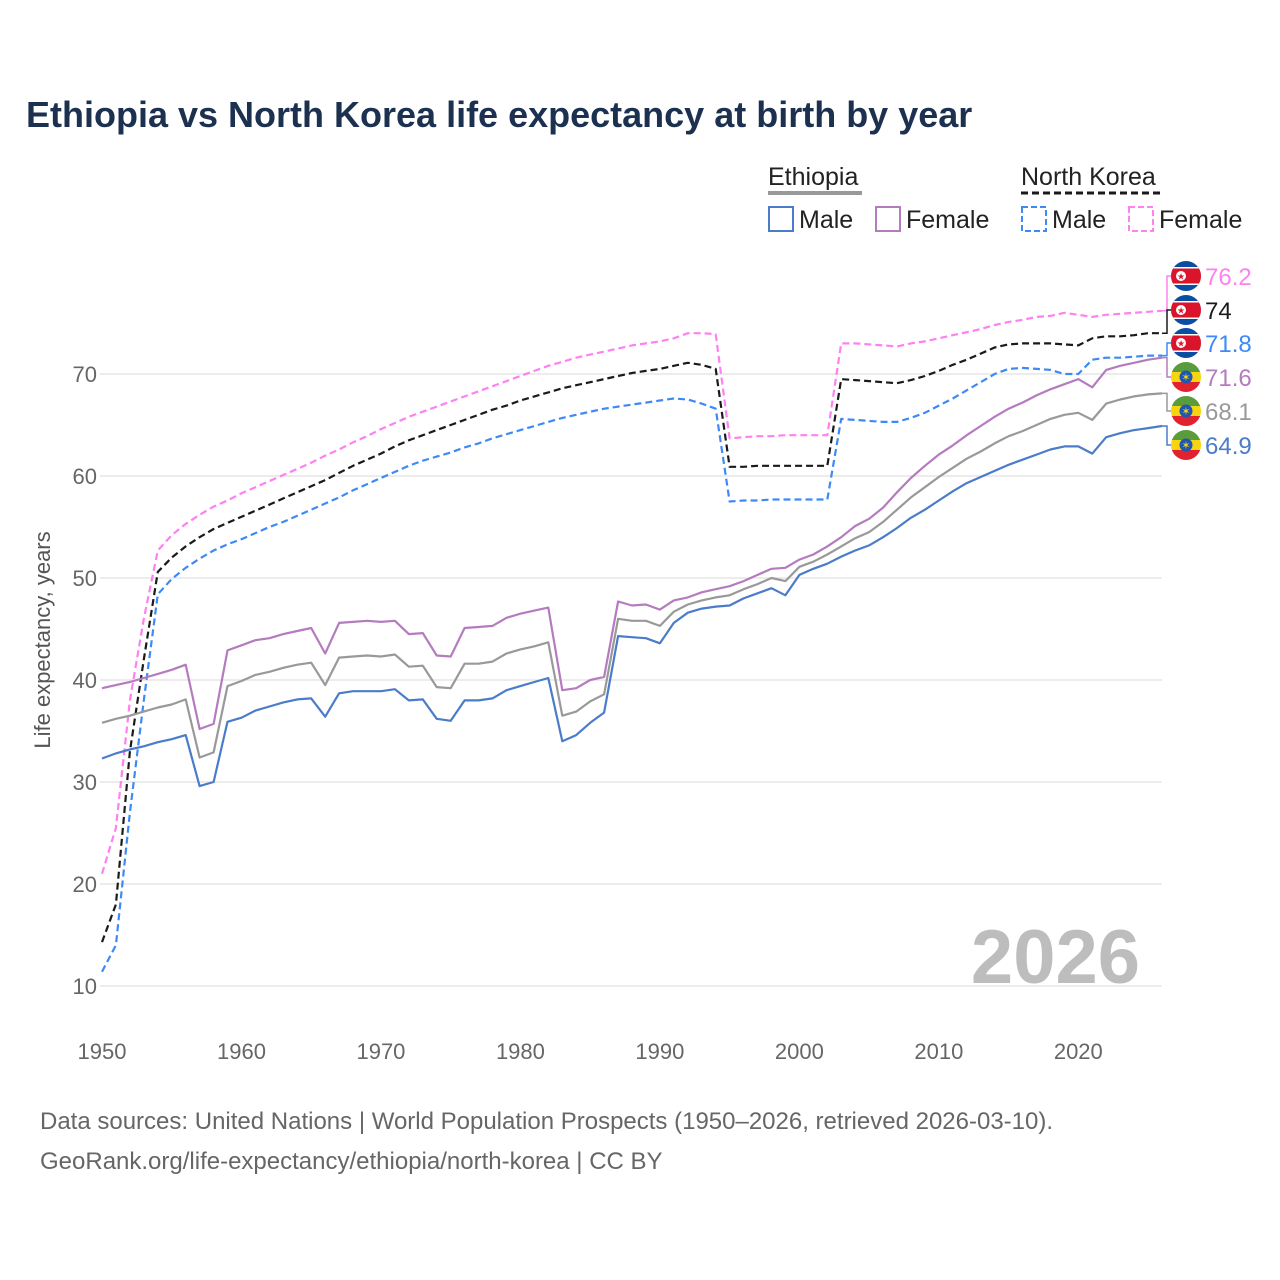  Describe the element at coordinates (813, 177) in the screenshot. I see `legend-group-ethiopia: Ethiopia` at that location.